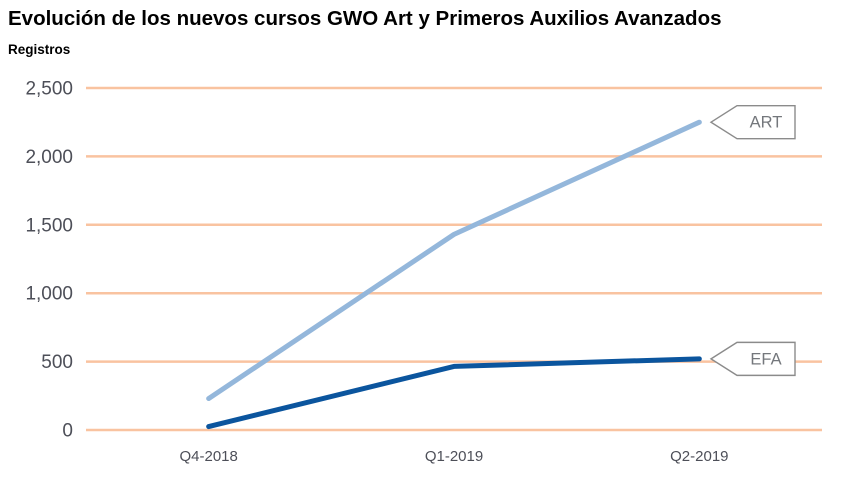  What do you see at coordinates (49, 89) in the screenshot?
I see `y-tick-label: 2,500` at bounding box center [49, 89].